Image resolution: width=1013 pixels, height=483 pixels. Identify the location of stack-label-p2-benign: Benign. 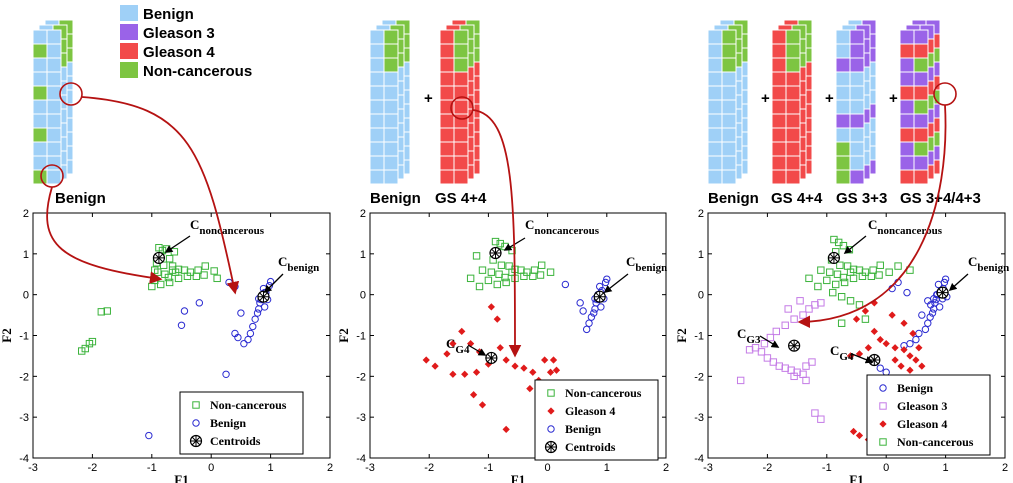
(395, 198).